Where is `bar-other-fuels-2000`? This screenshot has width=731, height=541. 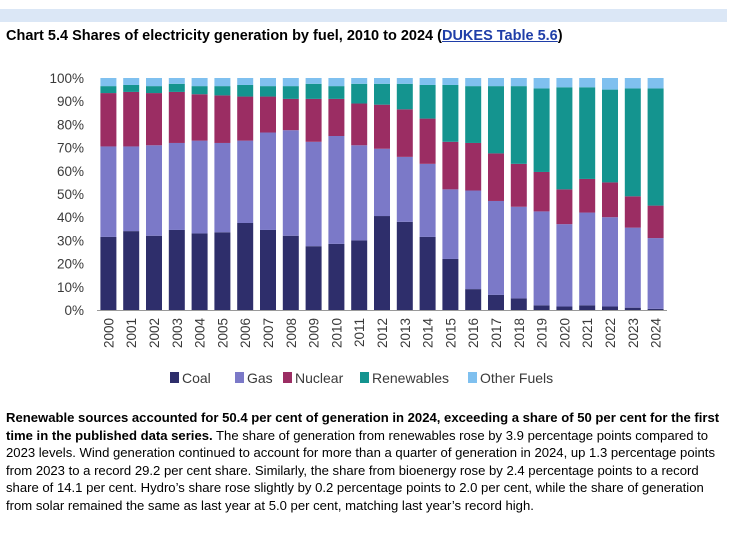
bar-other-fuels-2000 is located at coordinates (108, 82).